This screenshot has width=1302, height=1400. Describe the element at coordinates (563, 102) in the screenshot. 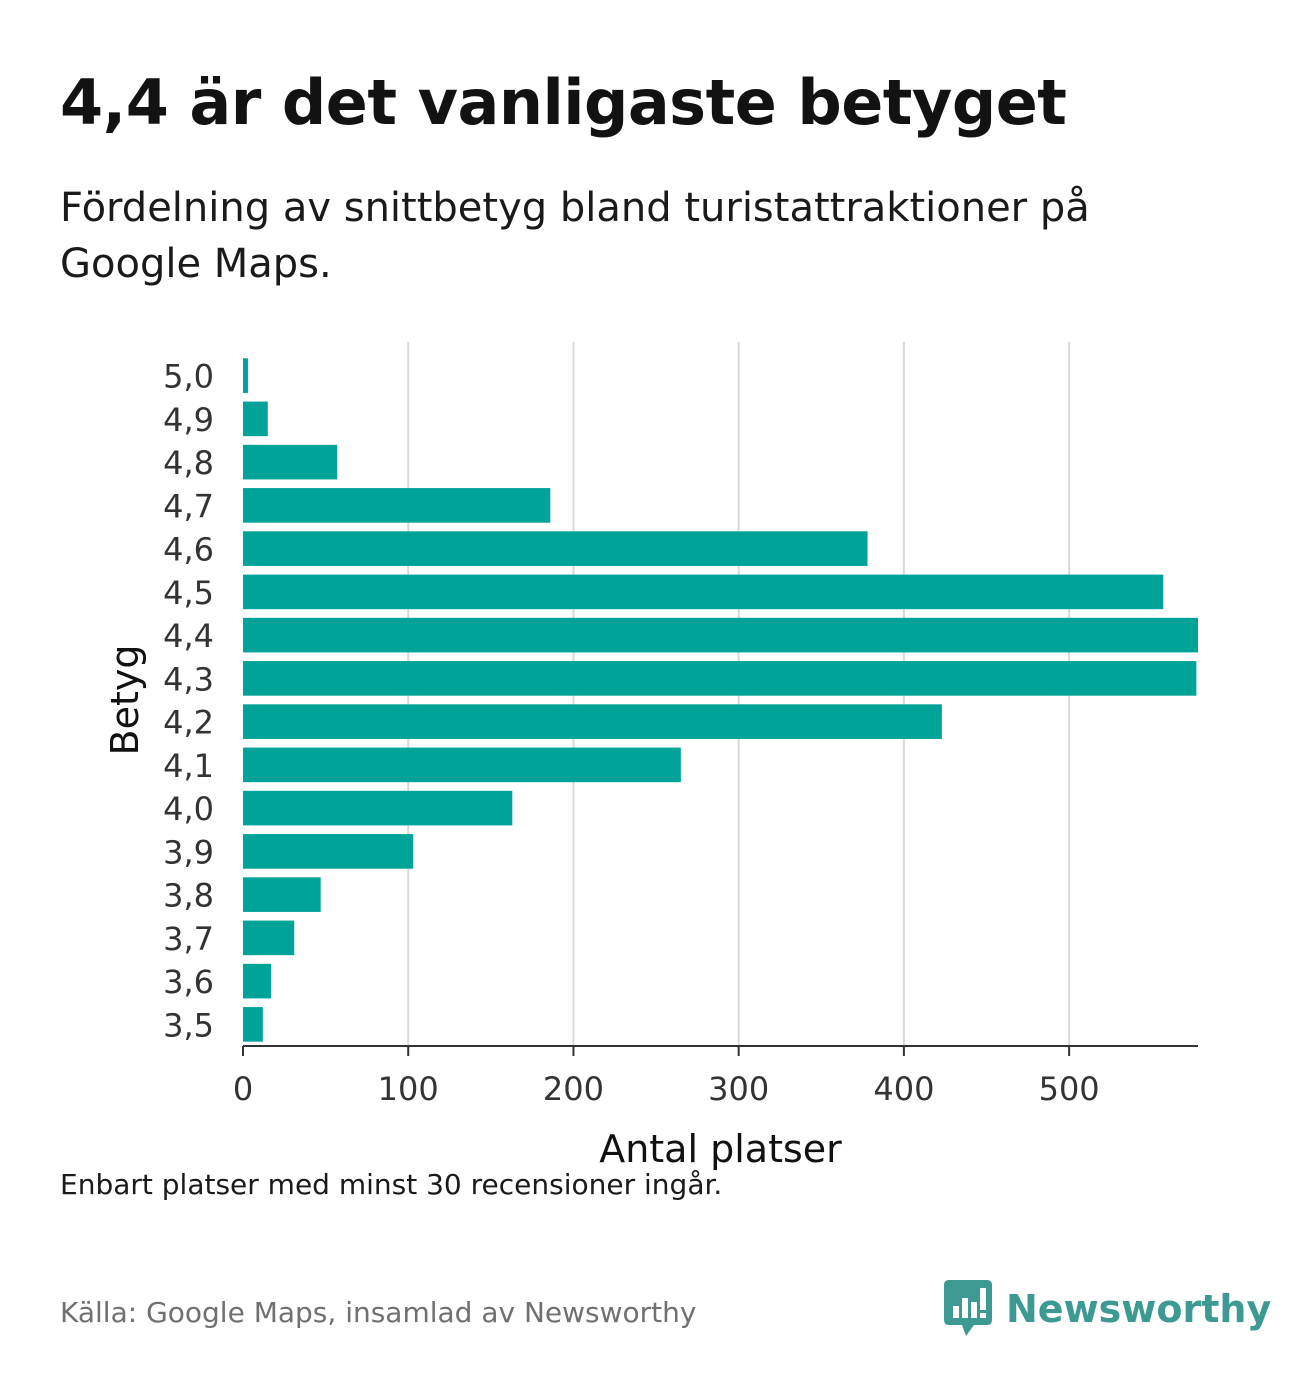

I see `chart-title: 4,4 är det vanligaste betyget` at that location.